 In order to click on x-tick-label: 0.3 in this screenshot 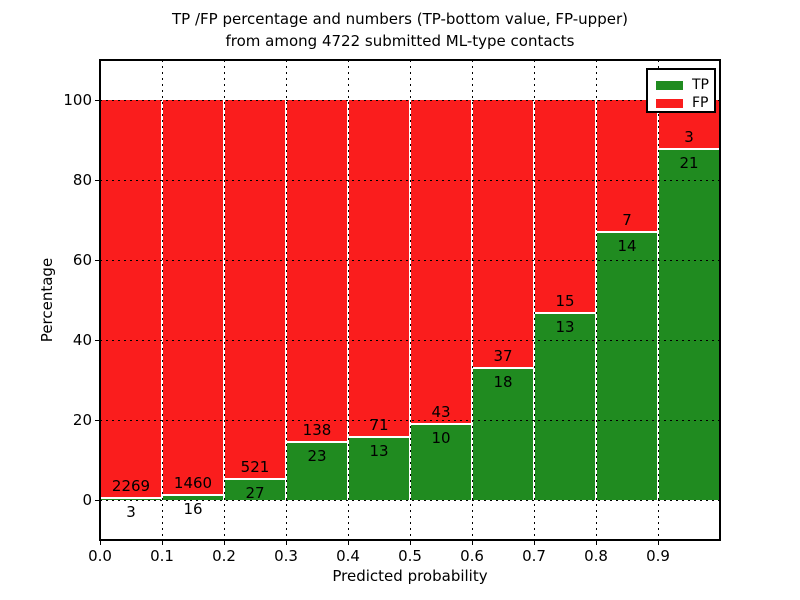, I will do `click(286, 556)`.